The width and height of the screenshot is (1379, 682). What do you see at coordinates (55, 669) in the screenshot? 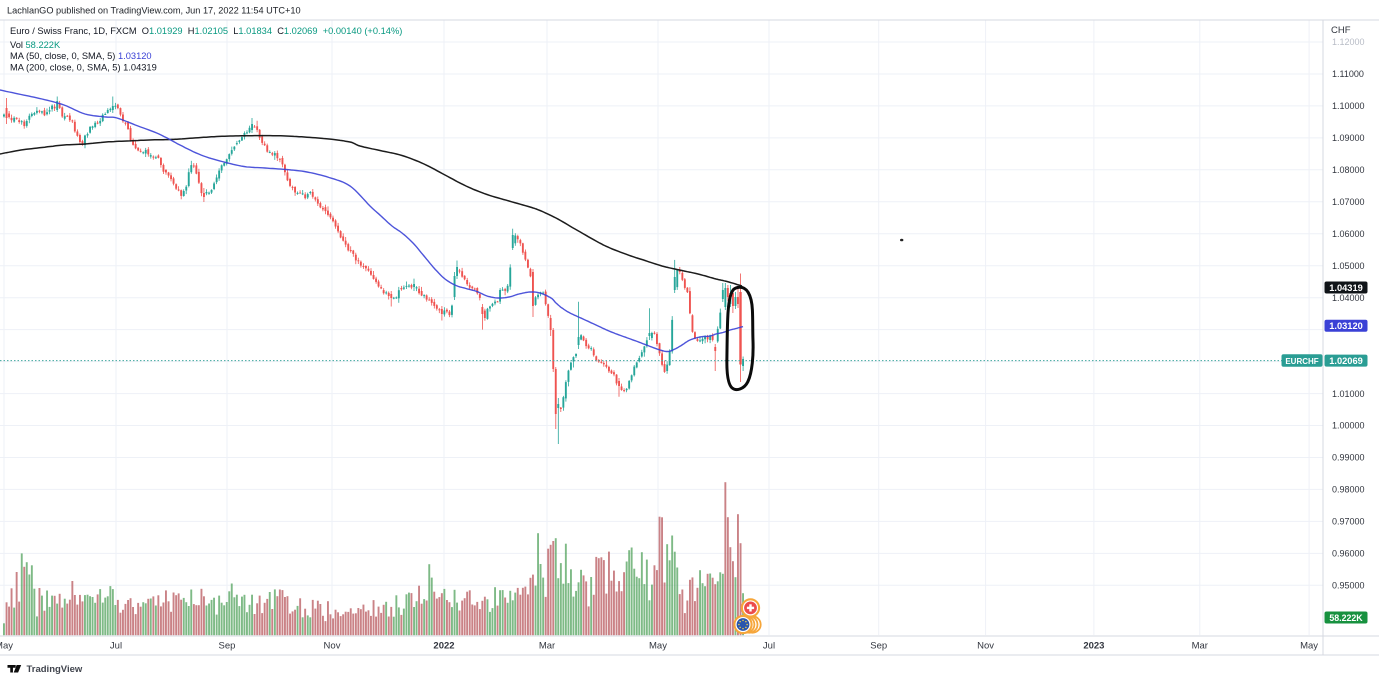
I see `svg-text: TradingView` at bounding box center [55, 669].